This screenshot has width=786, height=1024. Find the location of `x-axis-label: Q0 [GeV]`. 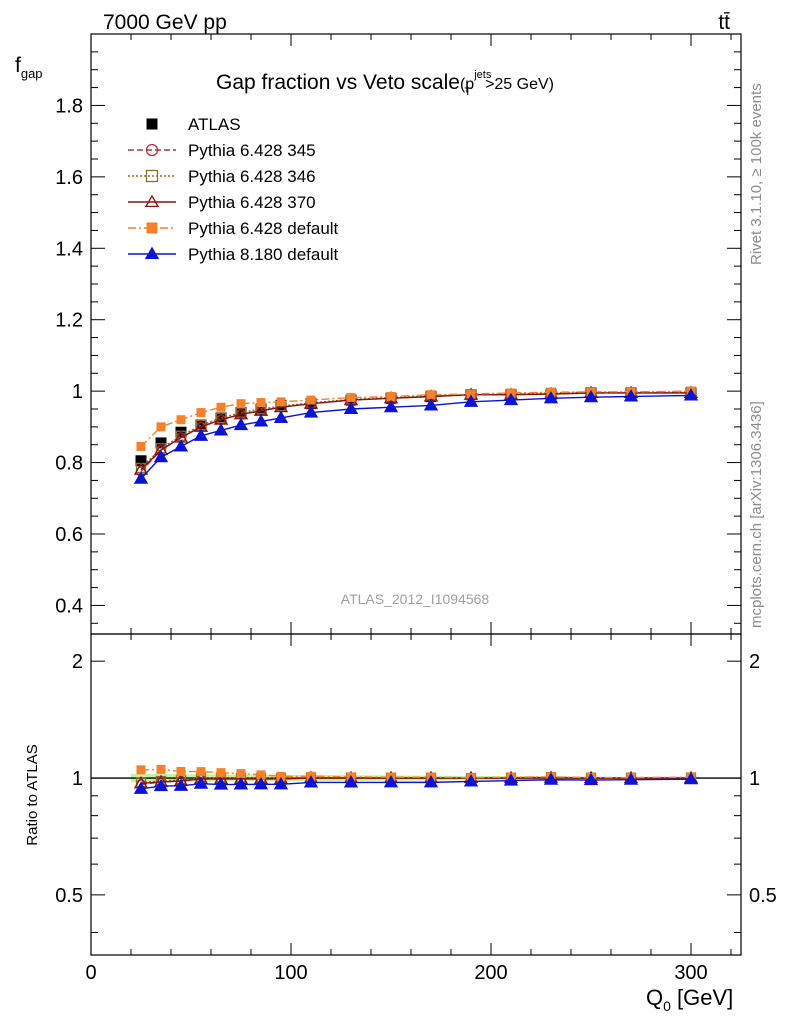

x-axis-label: Q0 [GeV] is located at coordinates (689, 999).